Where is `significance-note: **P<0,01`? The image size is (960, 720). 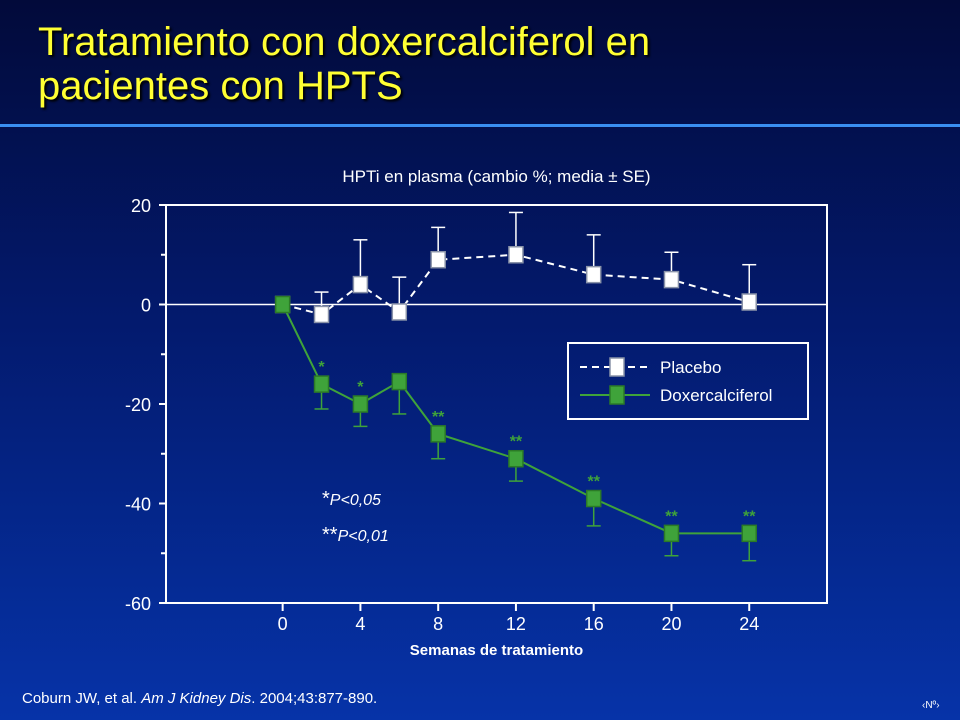 significance-note: **P<0,01 is located at coordinates (355, 535).